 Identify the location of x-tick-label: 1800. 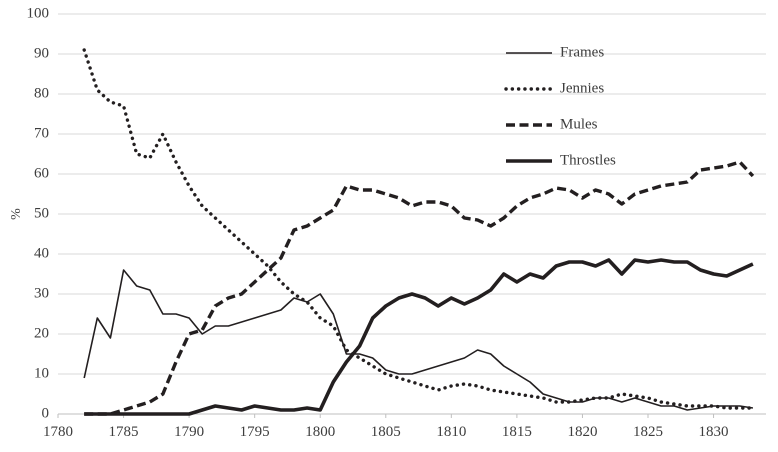
(320, 432).